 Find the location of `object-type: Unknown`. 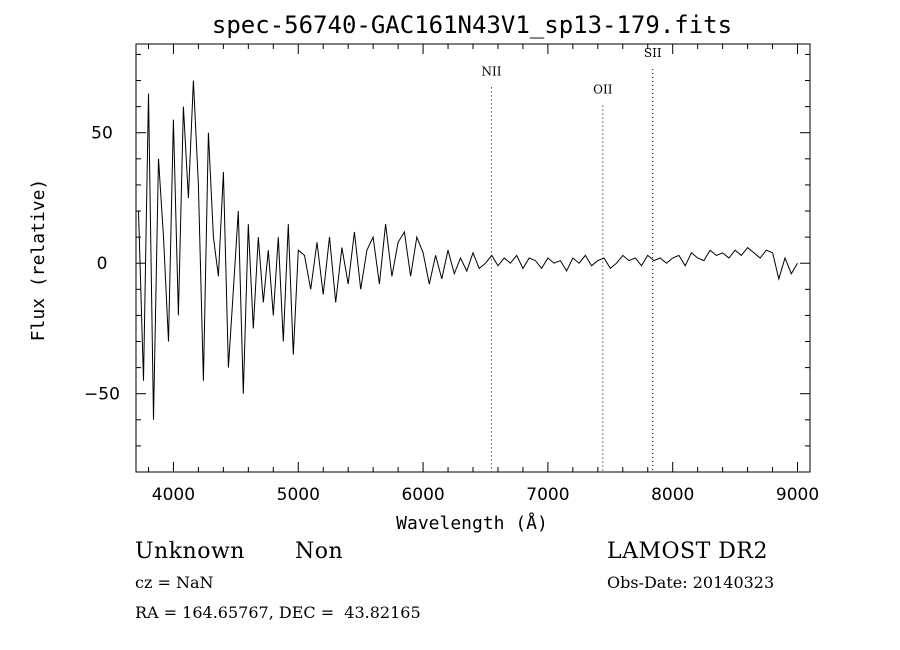

object-type: Unknown is located at coordinates (190, 551).